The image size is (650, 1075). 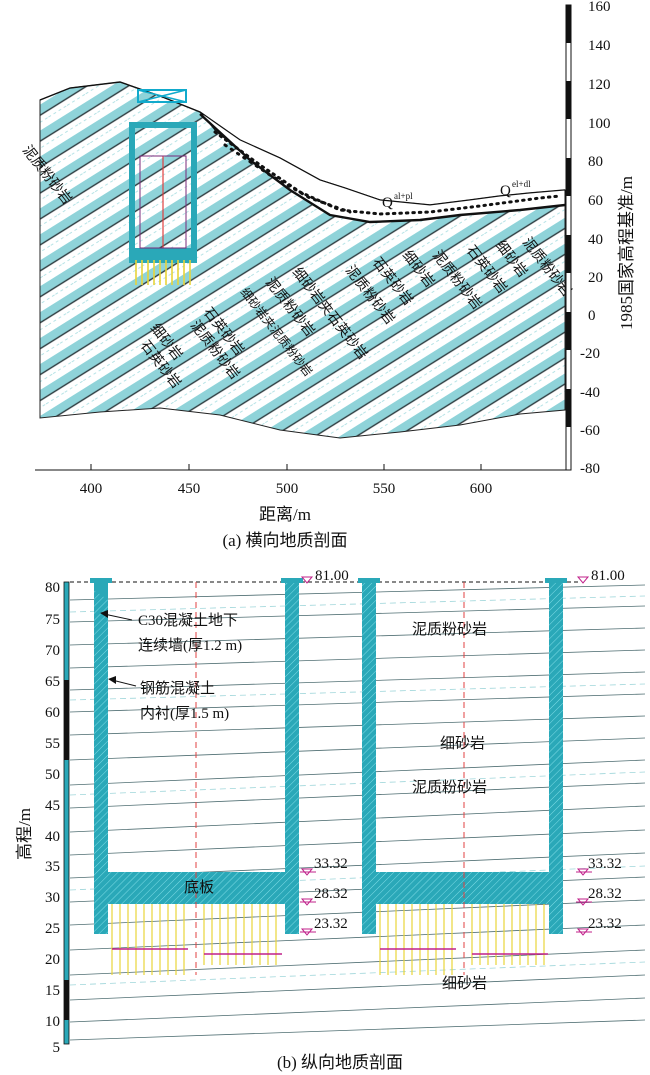 What do you see at coordinates (52, 837) in the screenshot?
I see `y-tick-label-b: 40` at bounding box center [52, 837].